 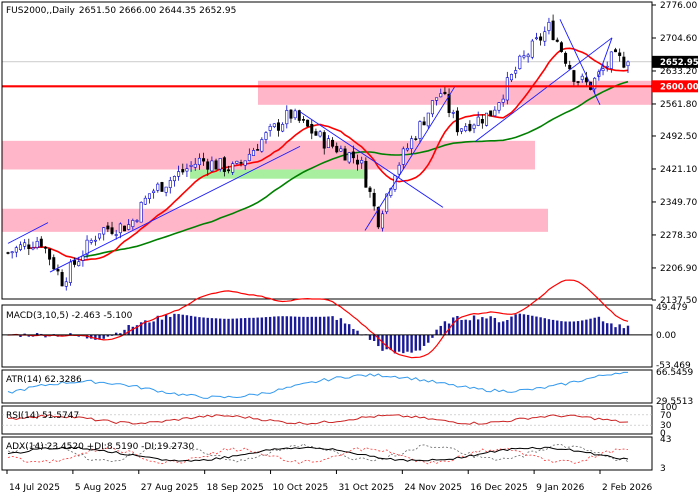 What do you see at coordinates (674, 373) in the screenshot?
I see `atr-tick-label: 66.5459` at bounding box center [674, 373].